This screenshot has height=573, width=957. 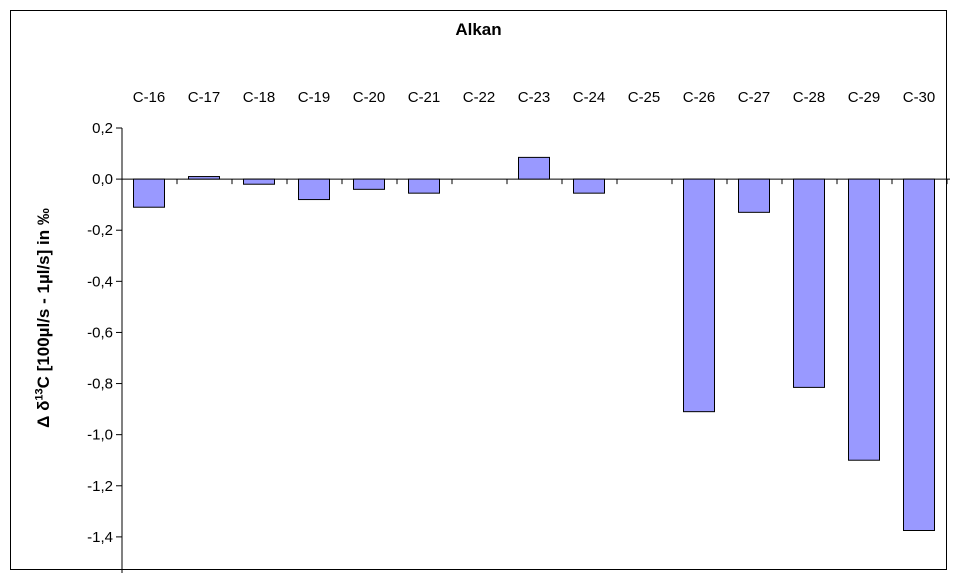 What do you see at coordinates (100, 537) in the screenshot?
I see `y-tick-label: -1,4` at bounding box center [100, 537].